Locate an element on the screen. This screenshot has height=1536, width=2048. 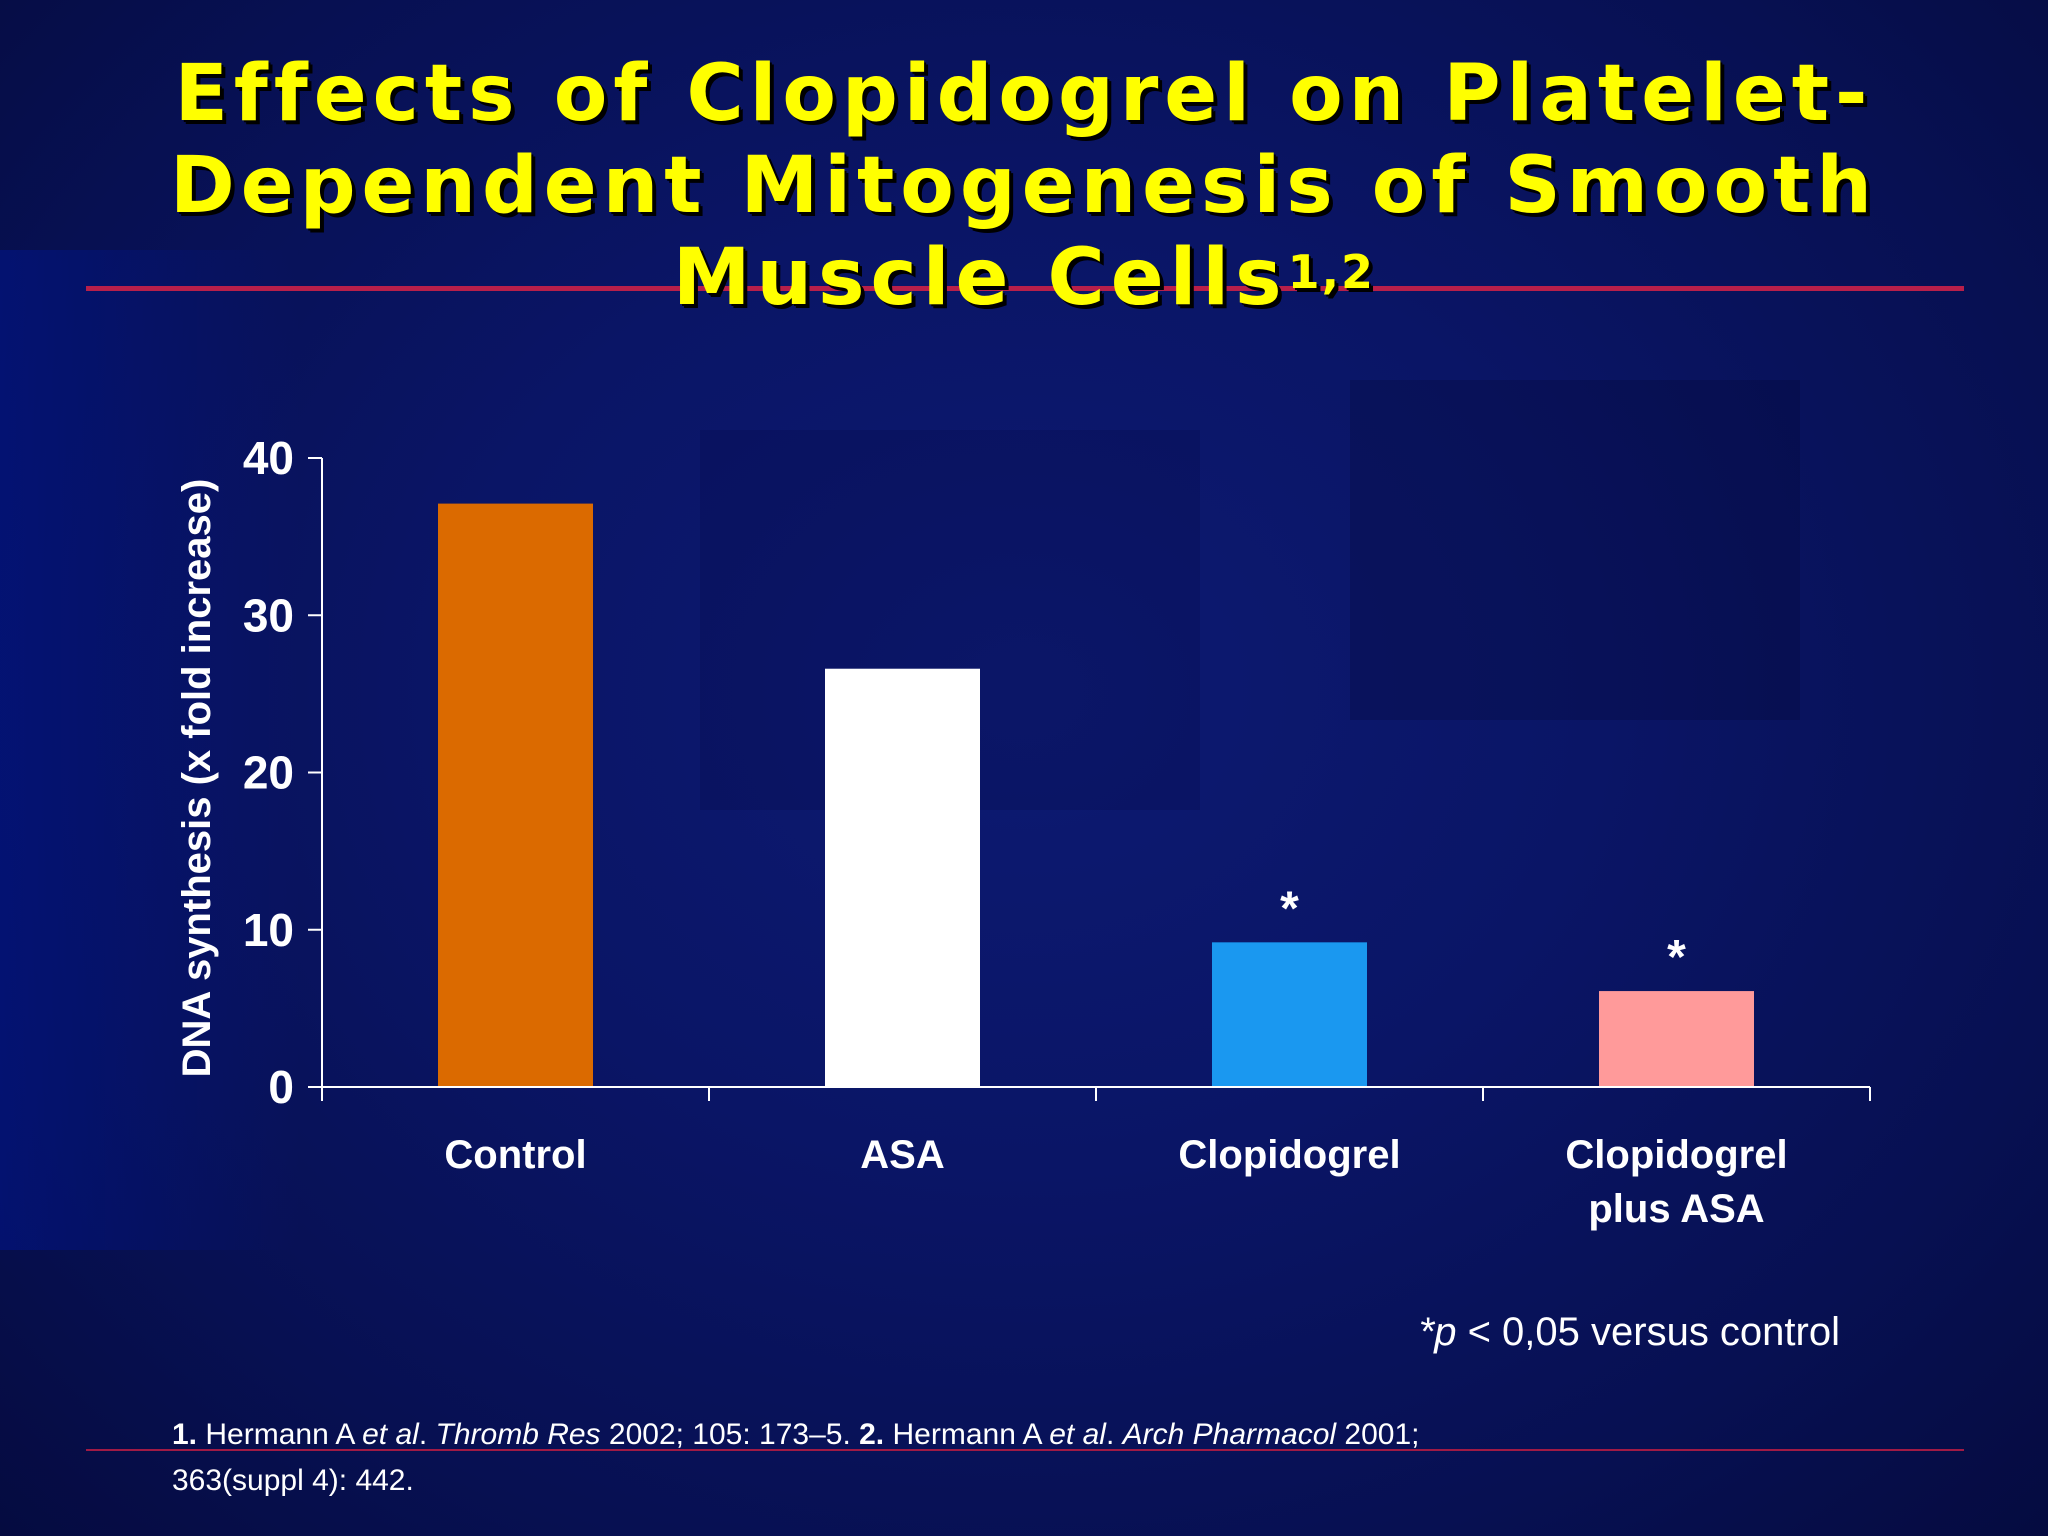
ref1-number: 1. is located at coordinates (185, 1434).